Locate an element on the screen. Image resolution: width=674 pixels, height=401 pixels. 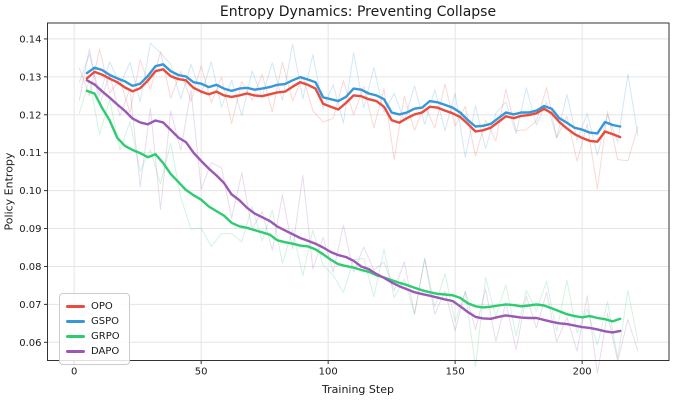
legend-entry-opo: OPO is located at coordinates (93, 306).